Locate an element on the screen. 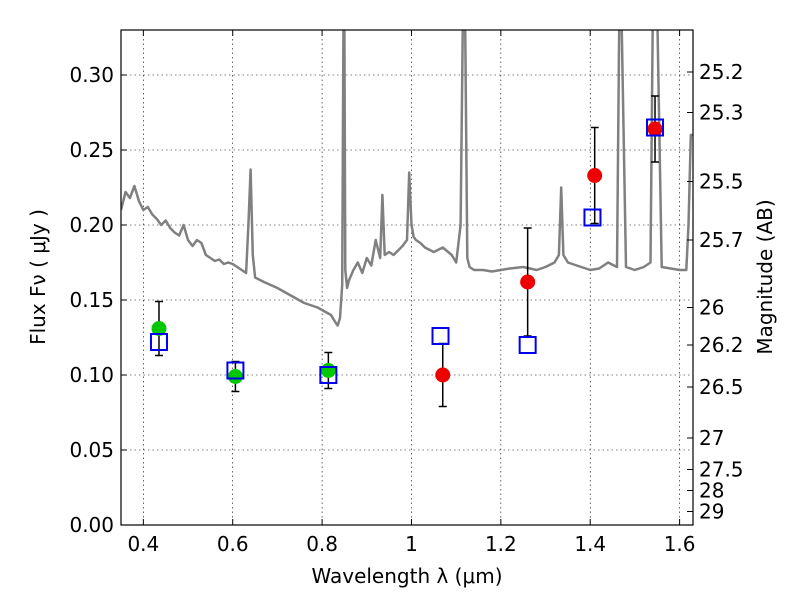  y-tick-label: 0.25 is located at coordinates (91, 150).